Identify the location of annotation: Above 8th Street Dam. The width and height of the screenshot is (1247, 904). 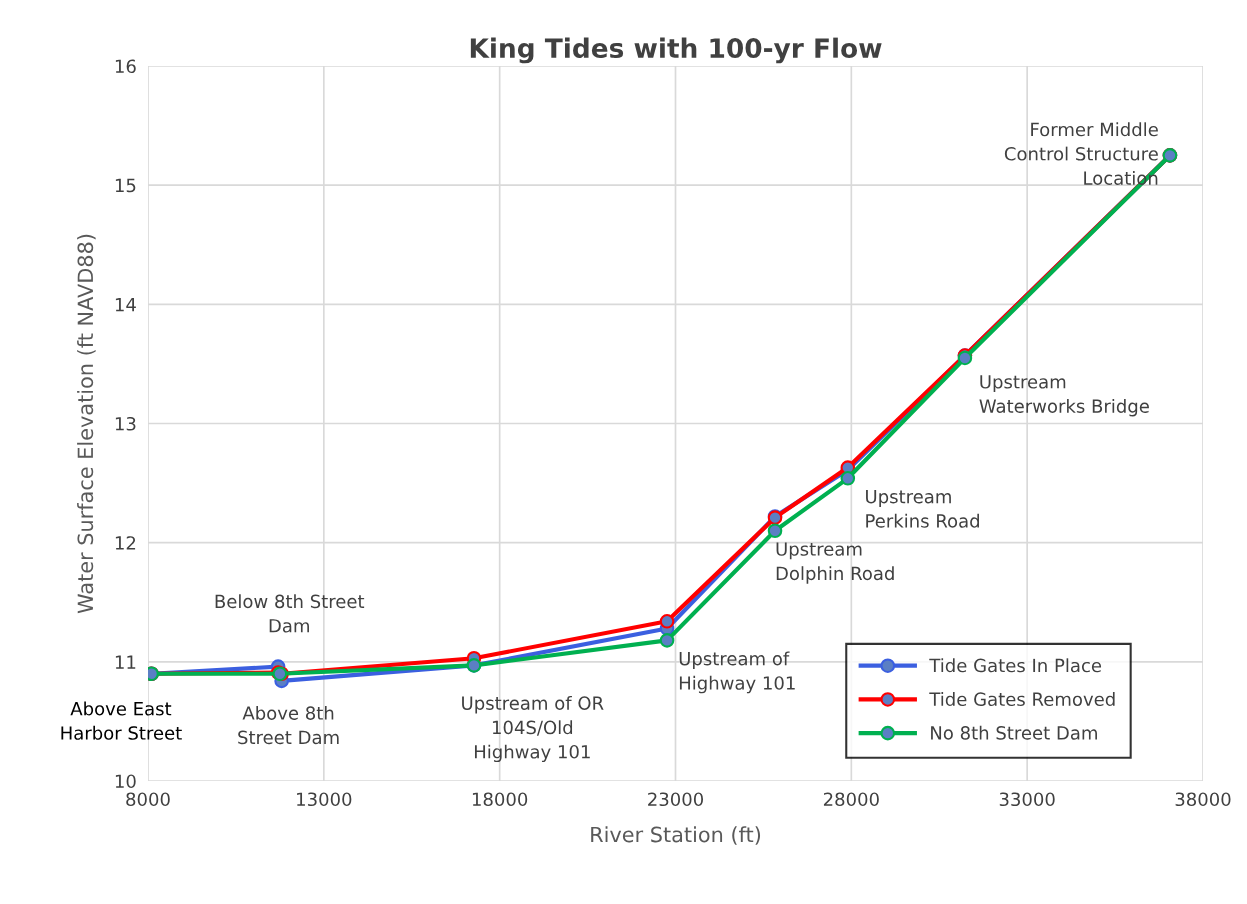
(288, 725).